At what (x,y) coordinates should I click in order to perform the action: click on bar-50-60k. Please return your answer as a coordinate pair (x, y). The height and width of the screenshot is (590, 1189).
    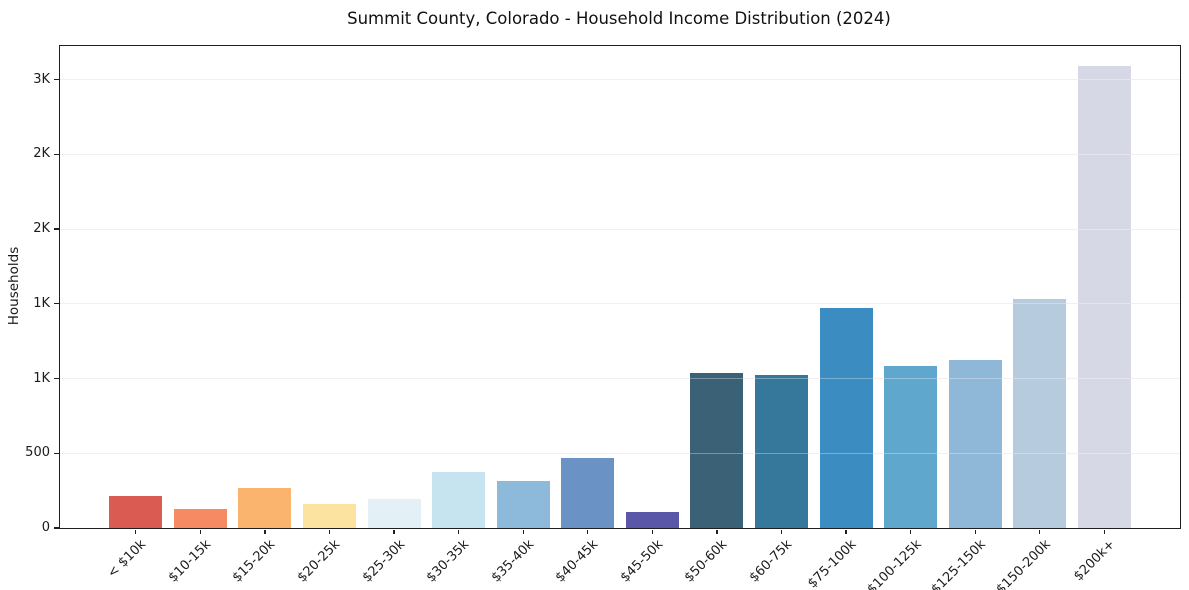
    Looking at the image, I should click on (717, 450).